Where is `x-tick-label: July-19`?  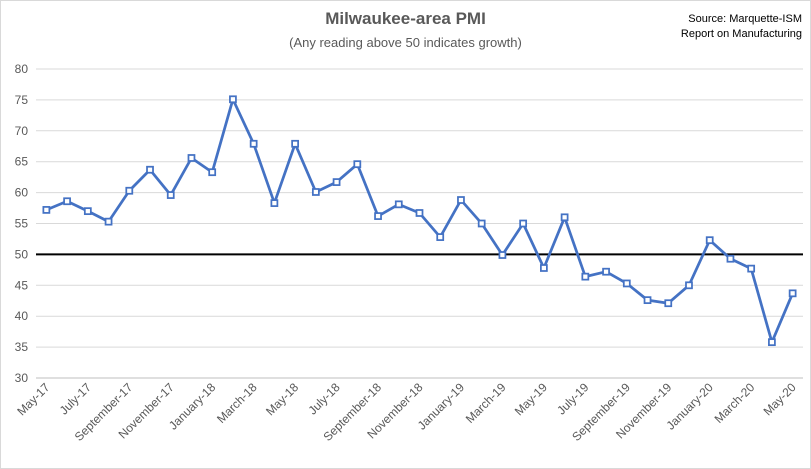 x-tick-label: July-19 is located at coordinates (572, 398).